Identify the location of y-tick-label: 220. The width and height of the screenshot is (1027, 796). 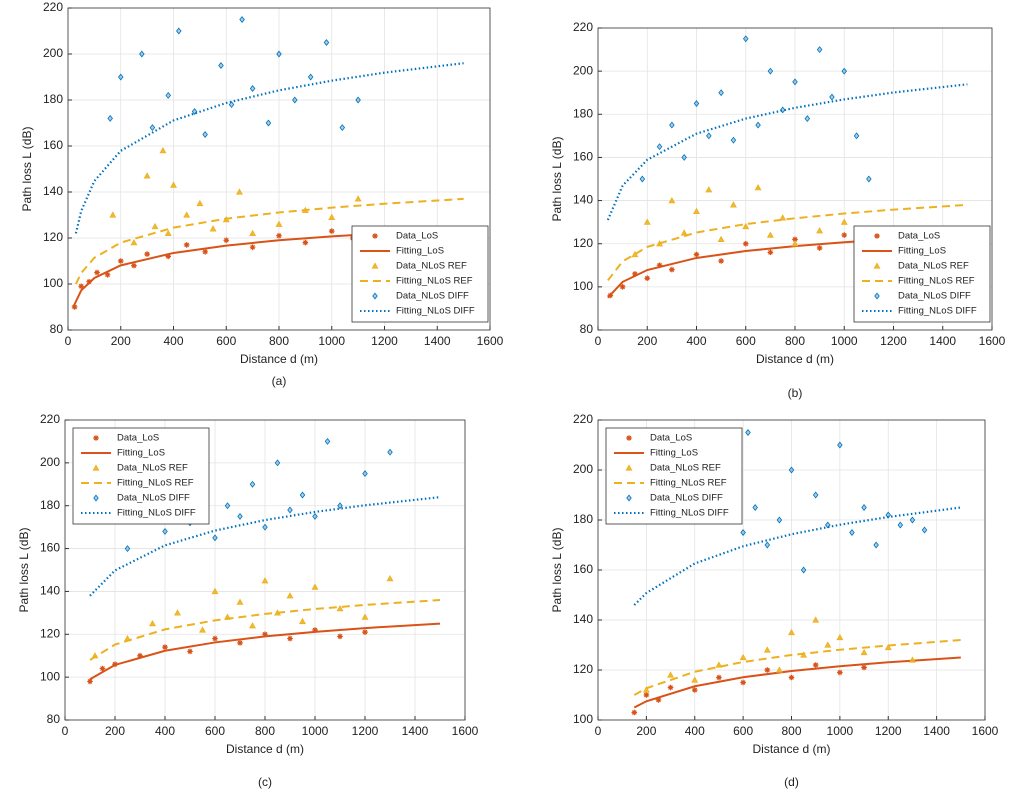
(583, 419).